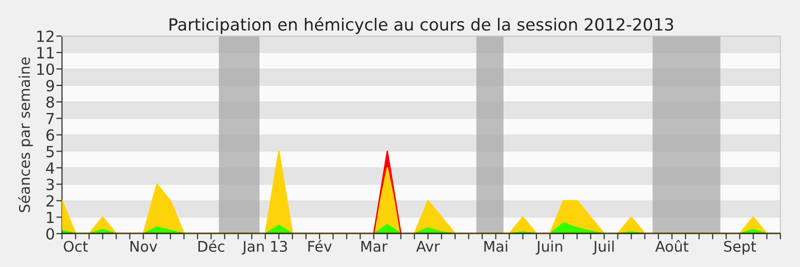  What do you see at coordinates (144, 246) in the screenshot?
I see `x-tick-label: Nov` at bounding box center [144, 246].